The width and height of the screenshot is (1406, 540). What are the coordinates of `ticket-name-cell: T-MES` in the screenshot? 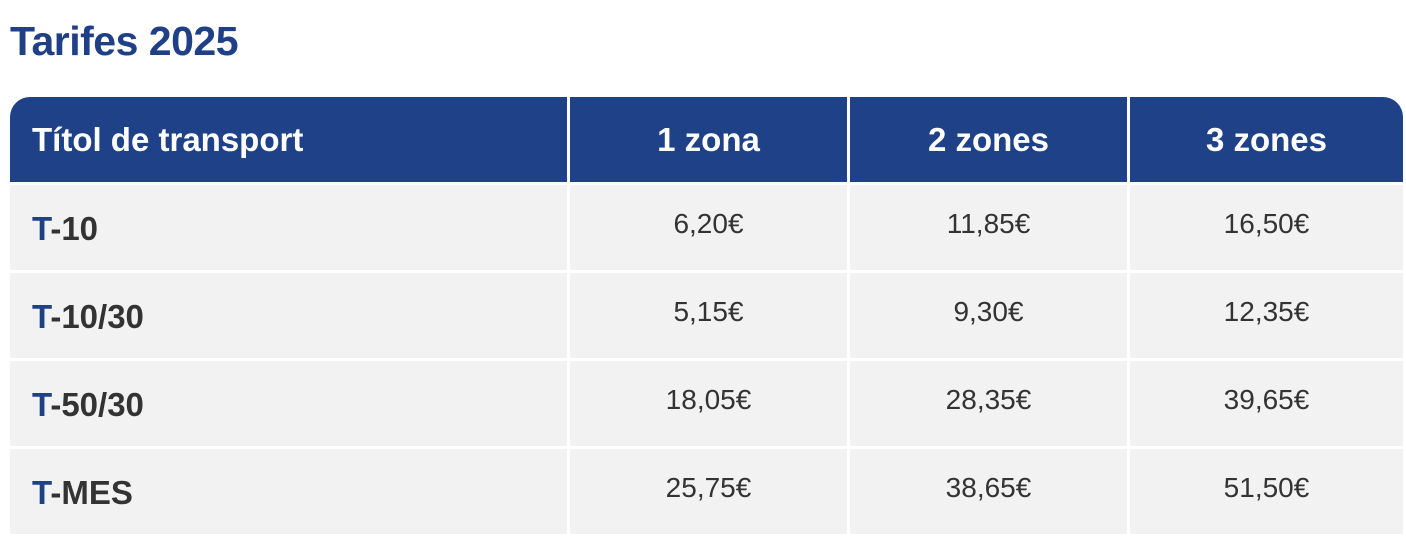 It's located at (288, 491).